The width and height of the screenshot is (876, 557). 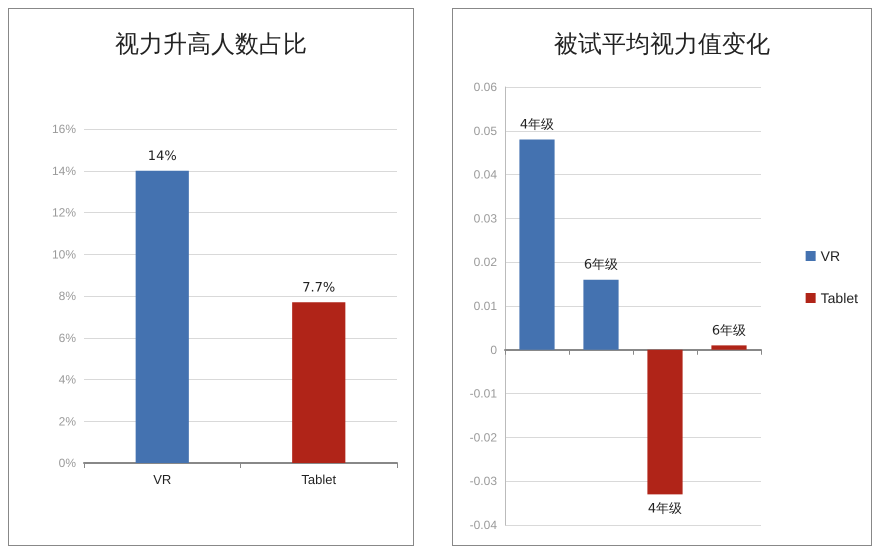 I want to click on y-tick-label: -0.03, so click(x=484, y=481).